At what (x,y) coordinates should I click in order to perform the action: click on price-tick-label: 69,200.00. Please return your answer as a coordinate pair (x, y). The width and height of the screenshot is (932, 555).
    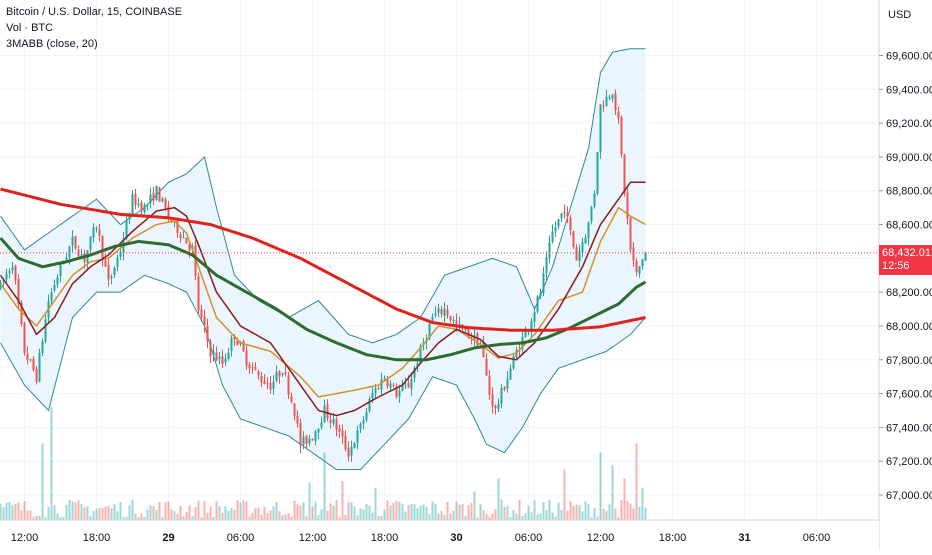
    Looking at the image, I should click on (909, 124).